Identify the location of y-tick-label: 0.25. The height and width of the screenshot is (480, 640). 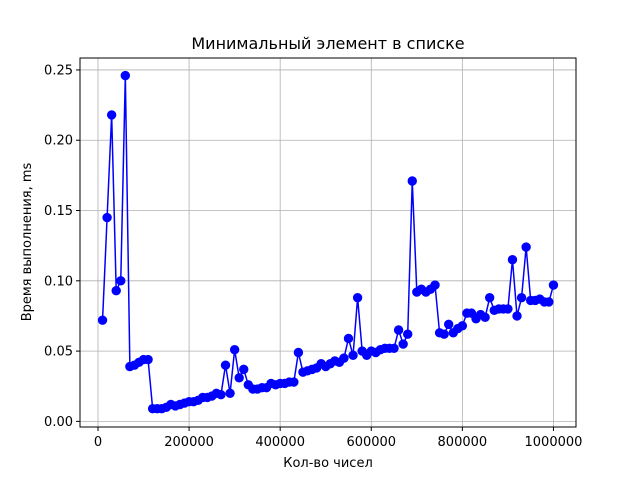
(58, 70).